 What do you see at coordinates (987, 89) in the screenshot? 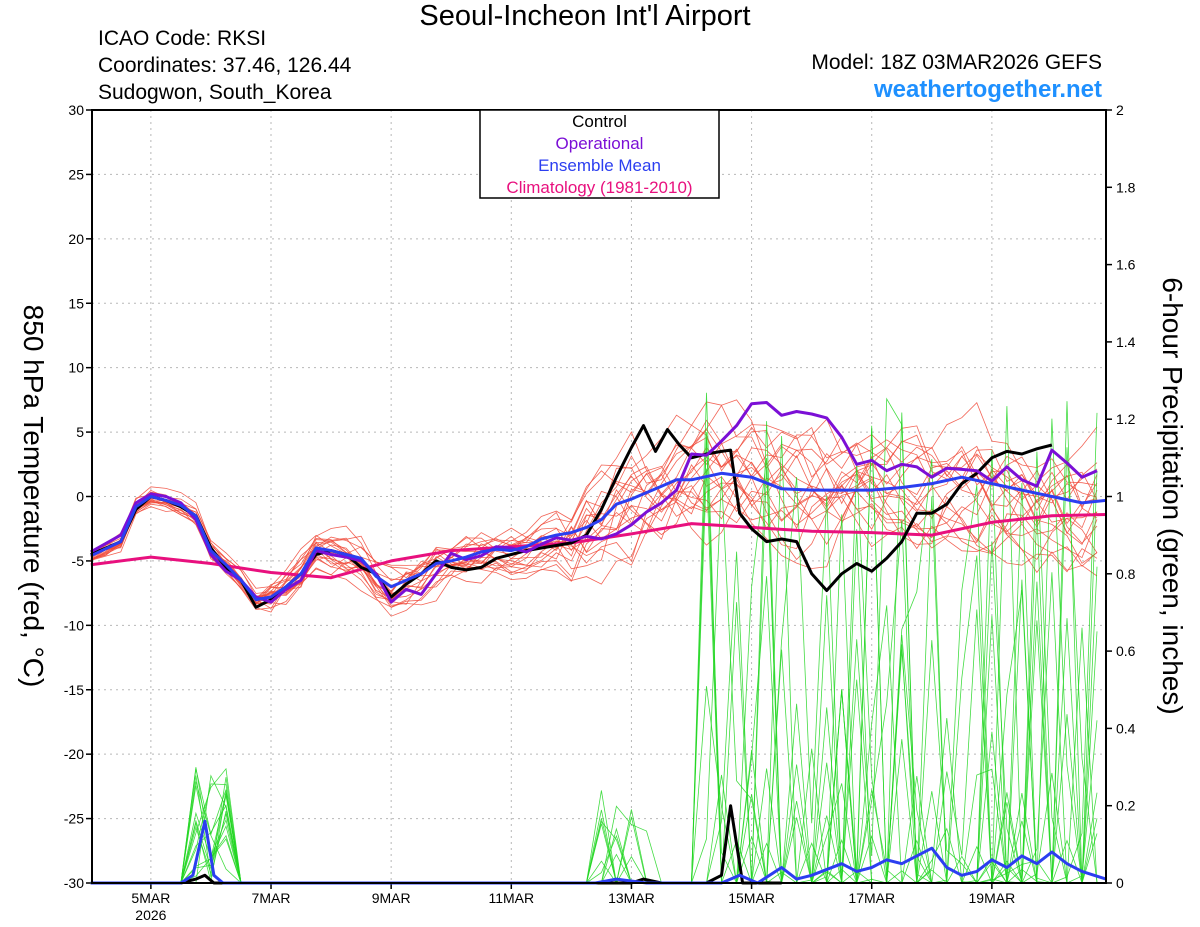
I see `website-link: weathertogether.net` at bounding box center [987, 89].